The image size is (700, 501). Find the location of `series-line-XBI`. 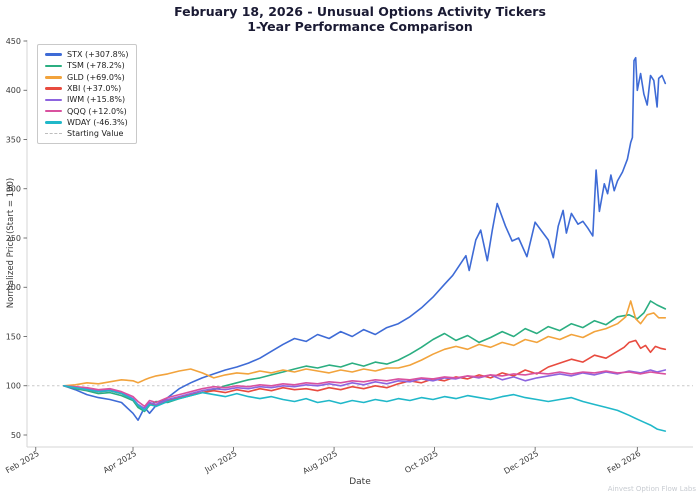

series-line-XBI is located at coordinates (364, 375).